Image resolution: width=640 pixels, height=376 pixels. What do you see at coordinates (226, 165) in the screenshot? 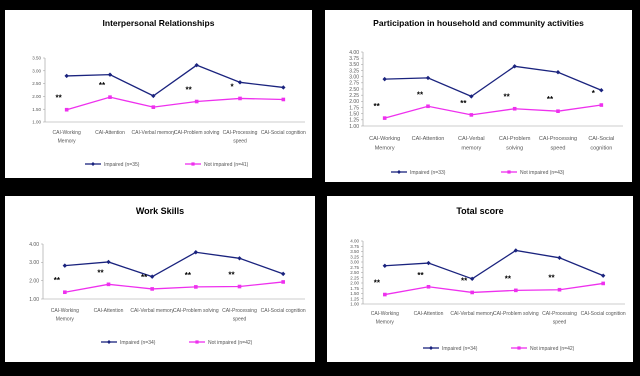
I see `legend-label: Not impaired (n=41)` at bounding box center [226, 165].